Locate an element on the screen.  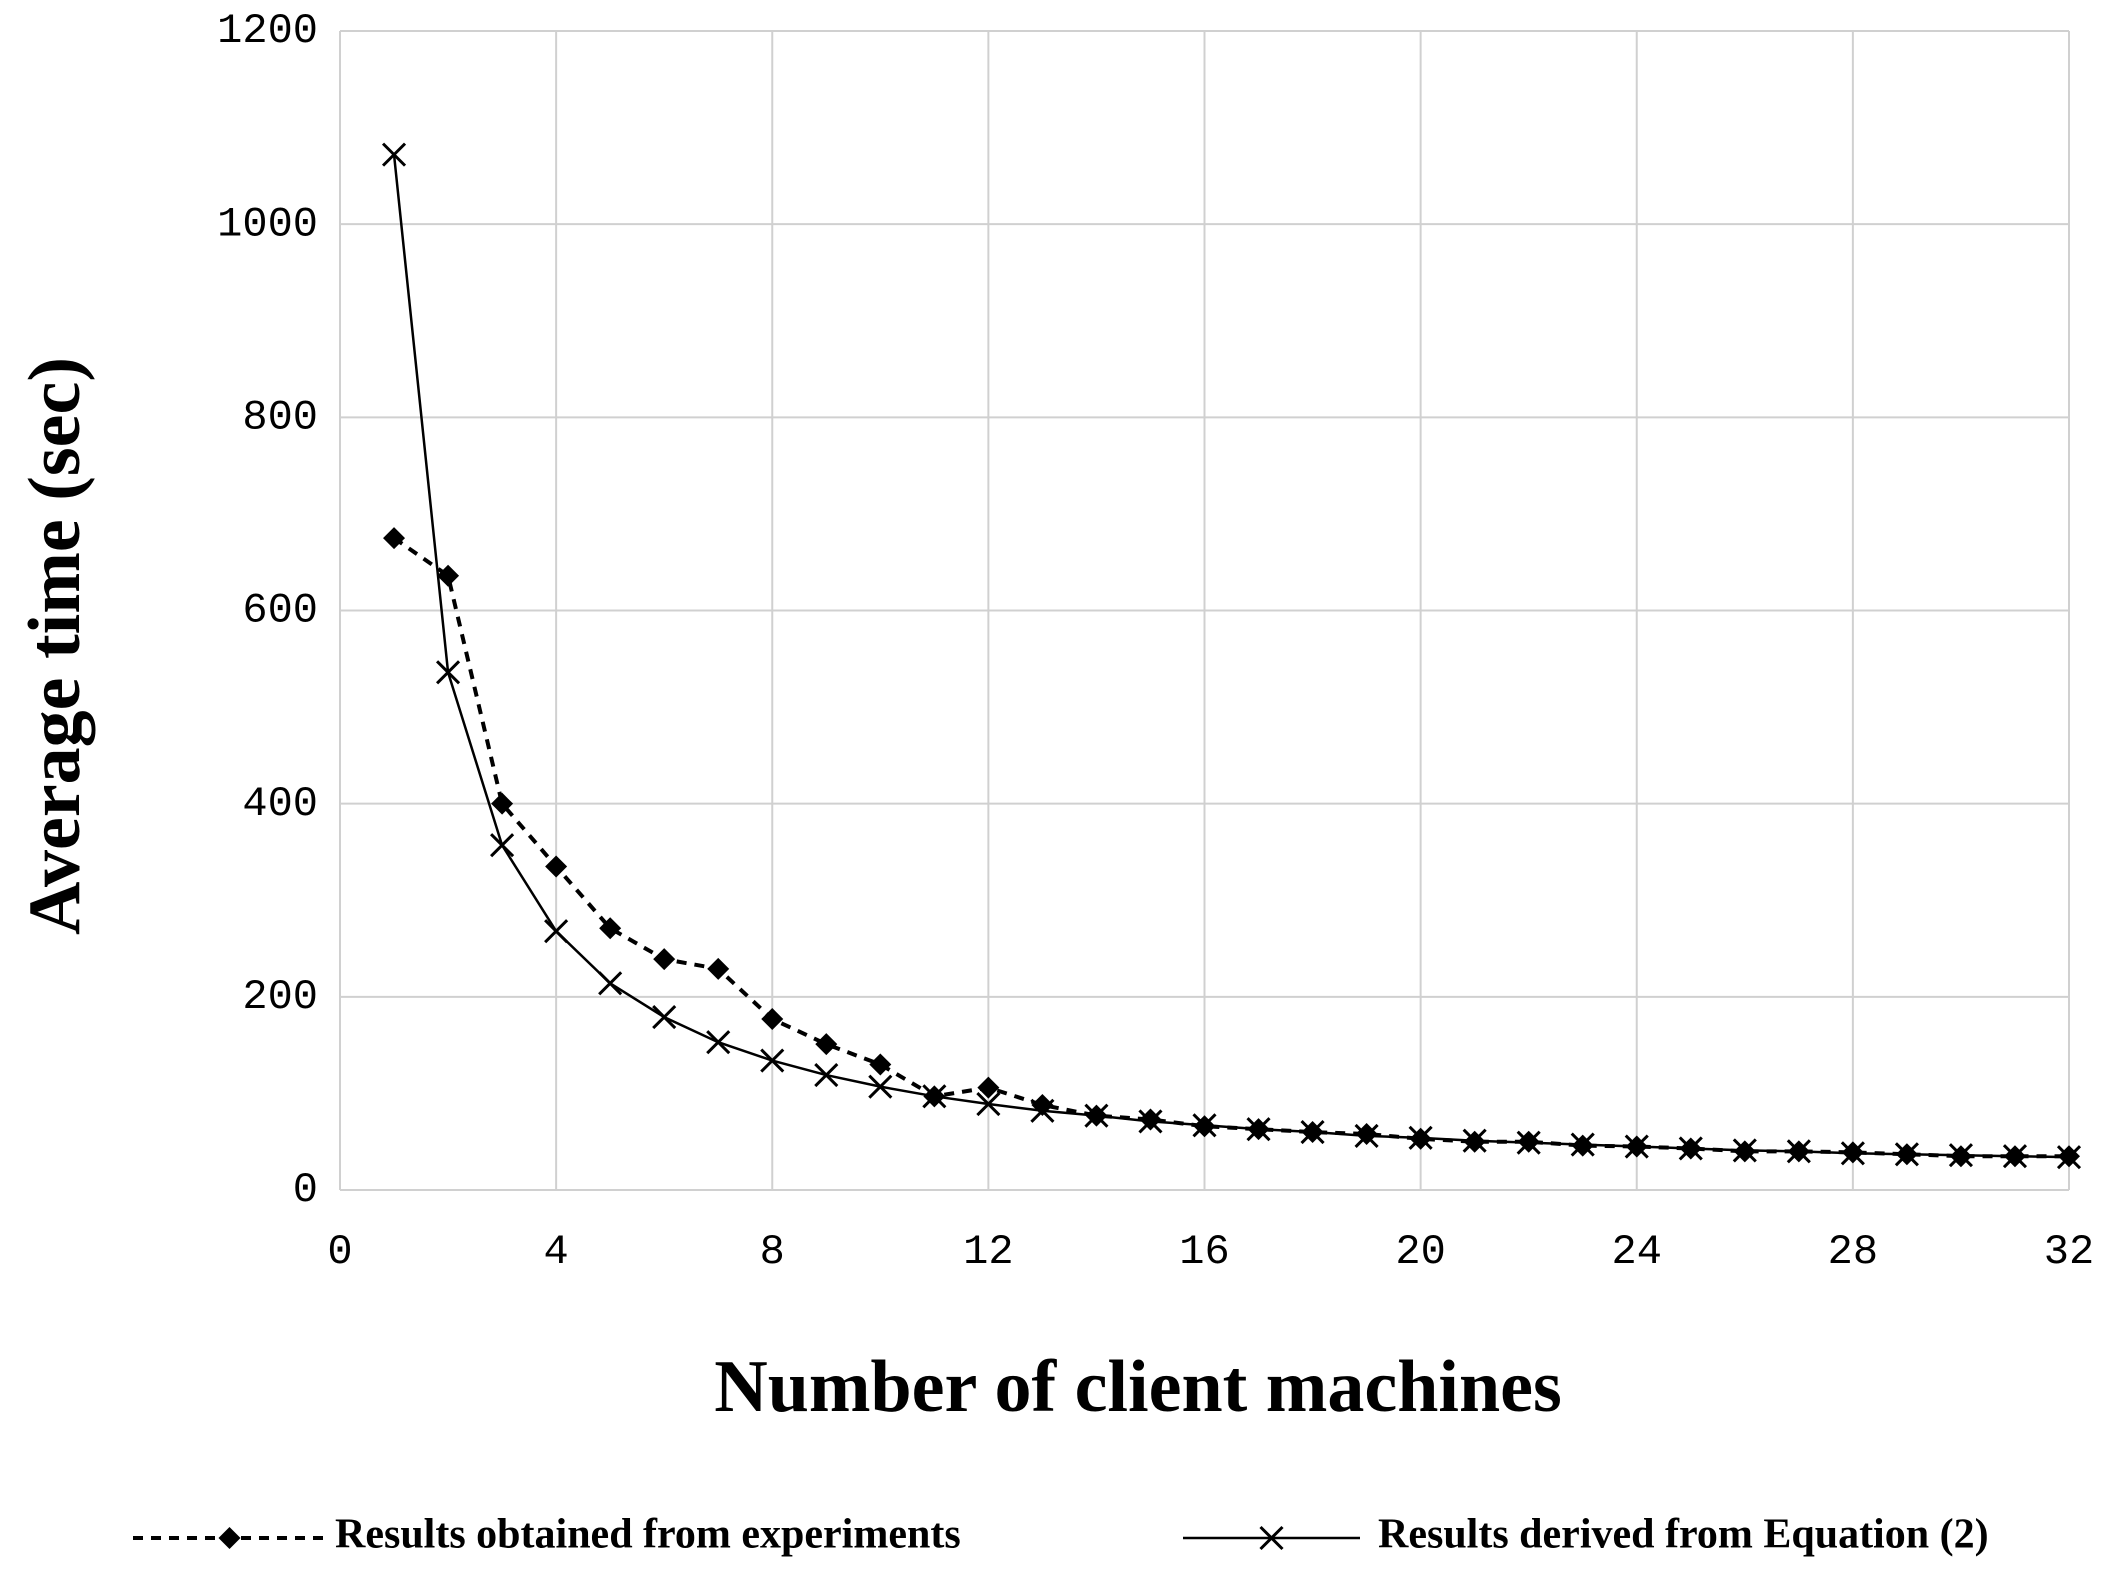
y-tick-label: 200 is located at coordinates (280, 997).